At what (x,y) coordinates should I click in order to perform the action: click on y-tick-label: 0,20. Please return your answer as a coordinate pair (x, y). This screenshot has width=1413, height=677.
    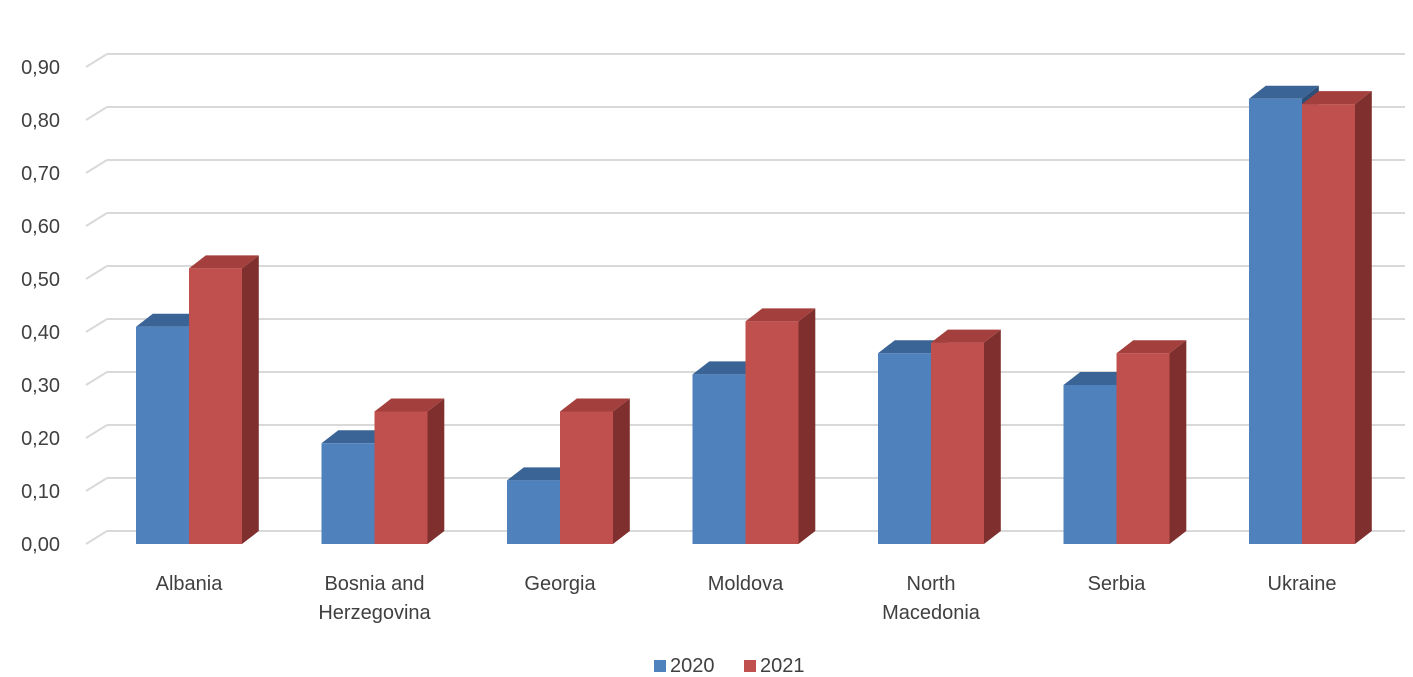
    Looking at the image, I should click on (40, 439).